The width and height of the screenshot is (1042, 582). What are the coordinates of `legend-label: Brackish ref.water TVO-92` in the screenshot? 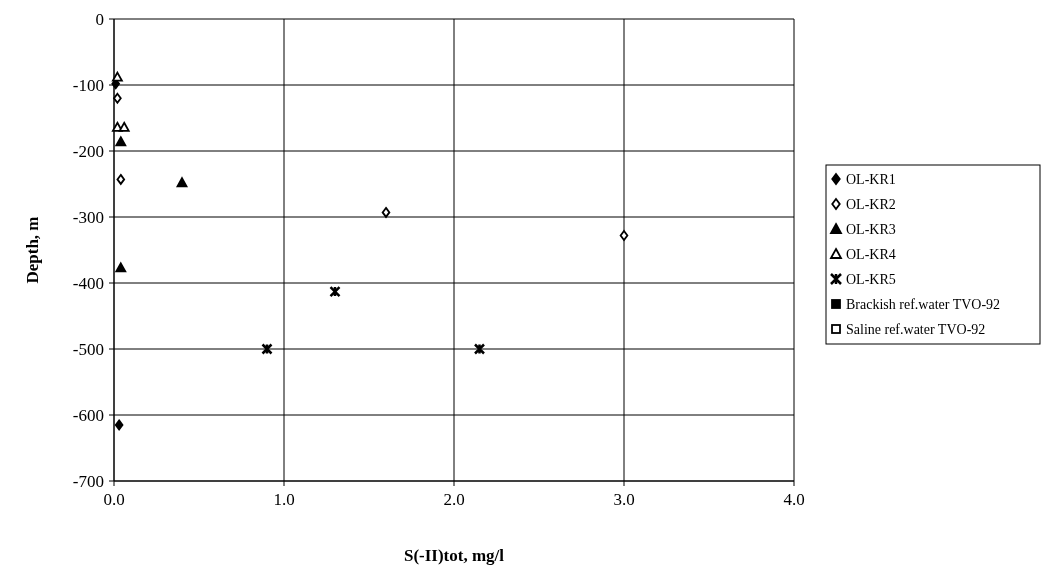 It's located at (923, 304).